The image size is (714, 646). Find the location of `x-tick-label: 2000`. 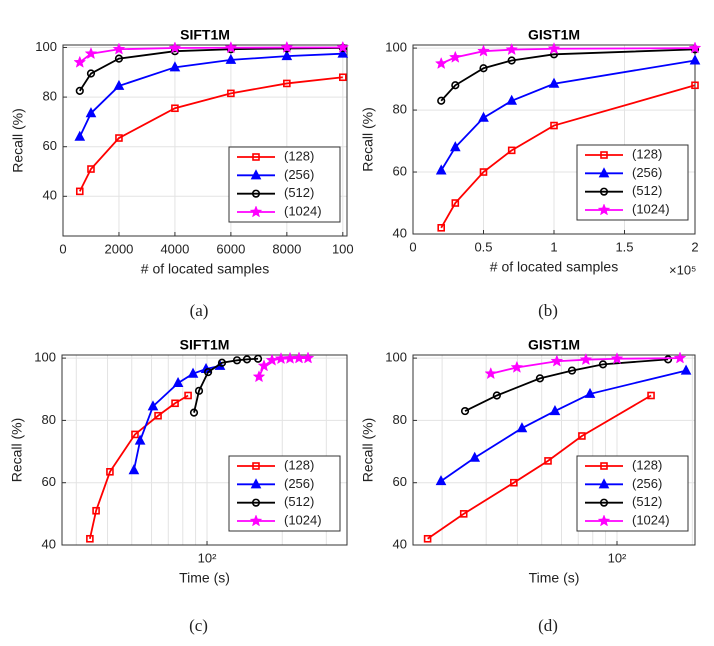

x-tick-label: 2000 is located at coordinates (118, 248).